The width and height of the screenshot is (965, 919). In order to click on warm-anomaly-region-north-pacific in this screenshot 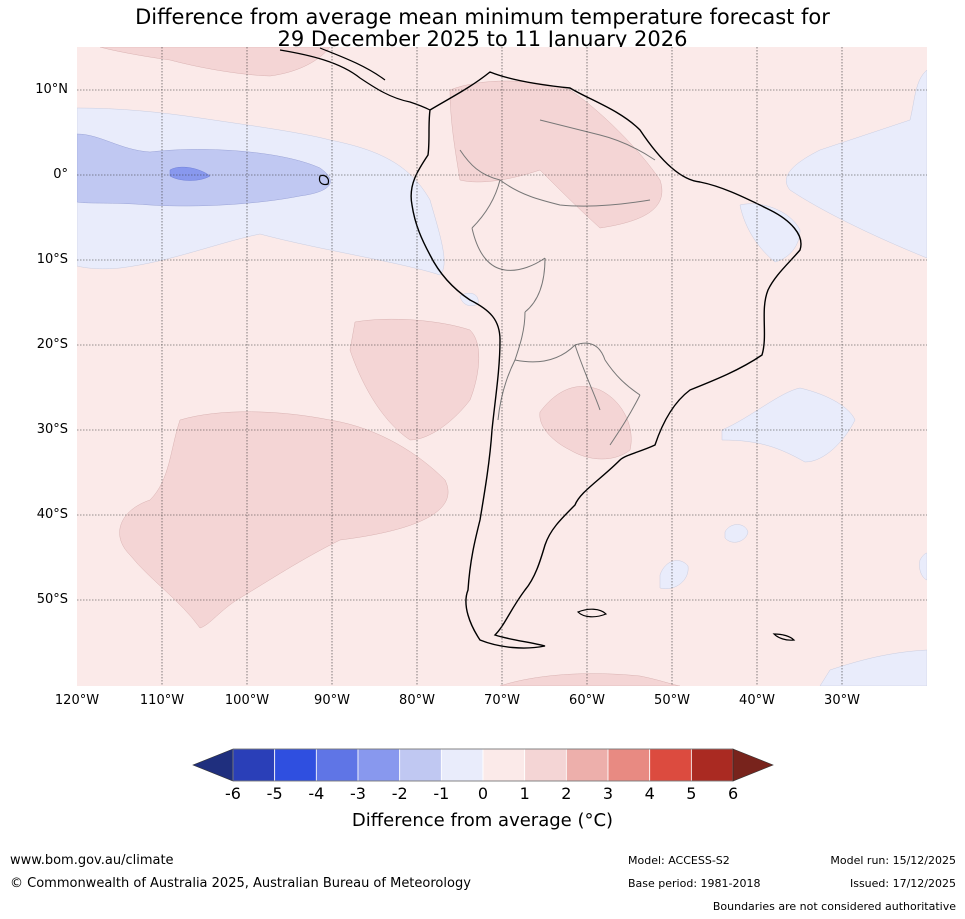, I will do `click(215, 62)`.